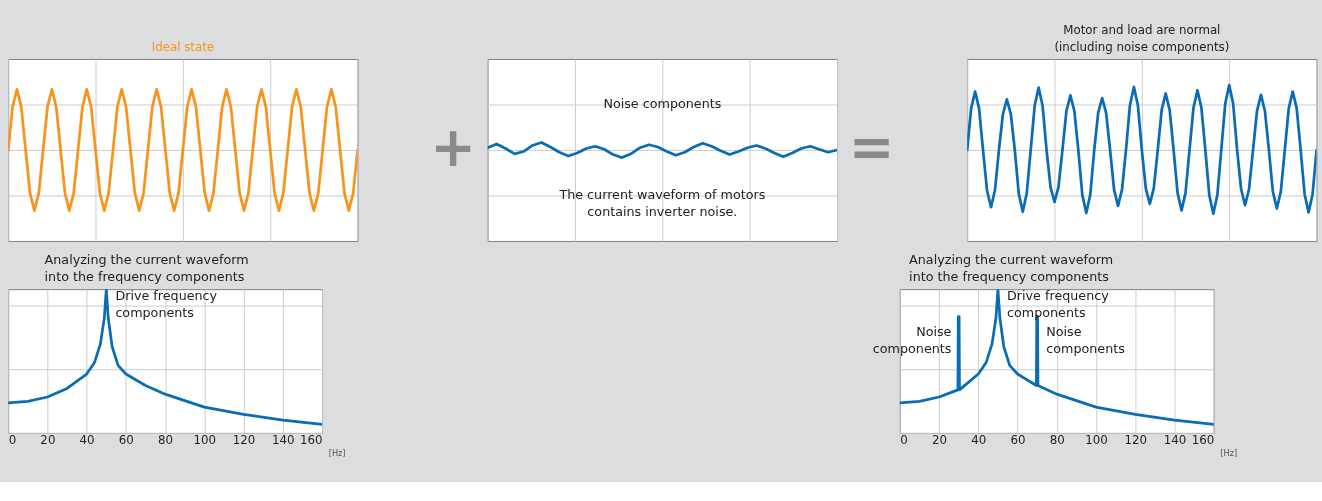 Image resolution: width=1322 pixels, height=501 pixels. What do you see at coordinates (1142, 38) in the screenshot?
I see `chart-title: Motor and load are normal (including noise components)` at bounding box center [1142, 38].